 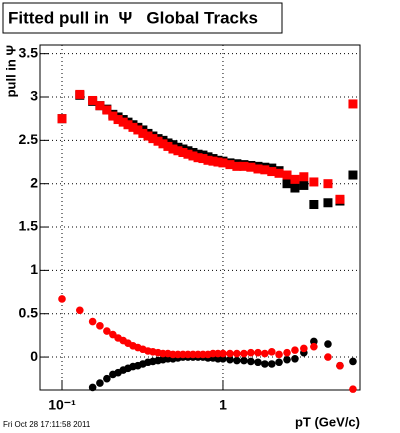 What do you see at coordinates (223, 405) in the screenshot?
I see `x-tick-label: 1` at bounding box center [223, 405].